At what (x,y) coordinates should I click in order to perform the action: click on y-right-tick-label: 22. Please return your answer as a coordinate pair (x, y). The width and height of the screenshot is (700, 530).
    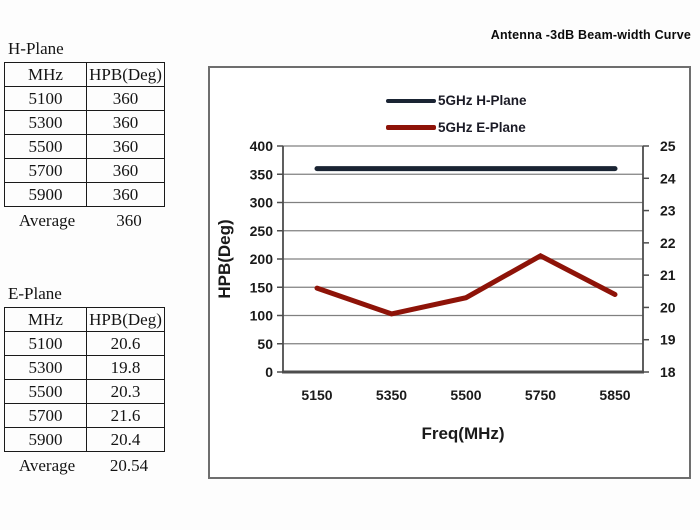
    Looking at the image, I should click on (668, 243).